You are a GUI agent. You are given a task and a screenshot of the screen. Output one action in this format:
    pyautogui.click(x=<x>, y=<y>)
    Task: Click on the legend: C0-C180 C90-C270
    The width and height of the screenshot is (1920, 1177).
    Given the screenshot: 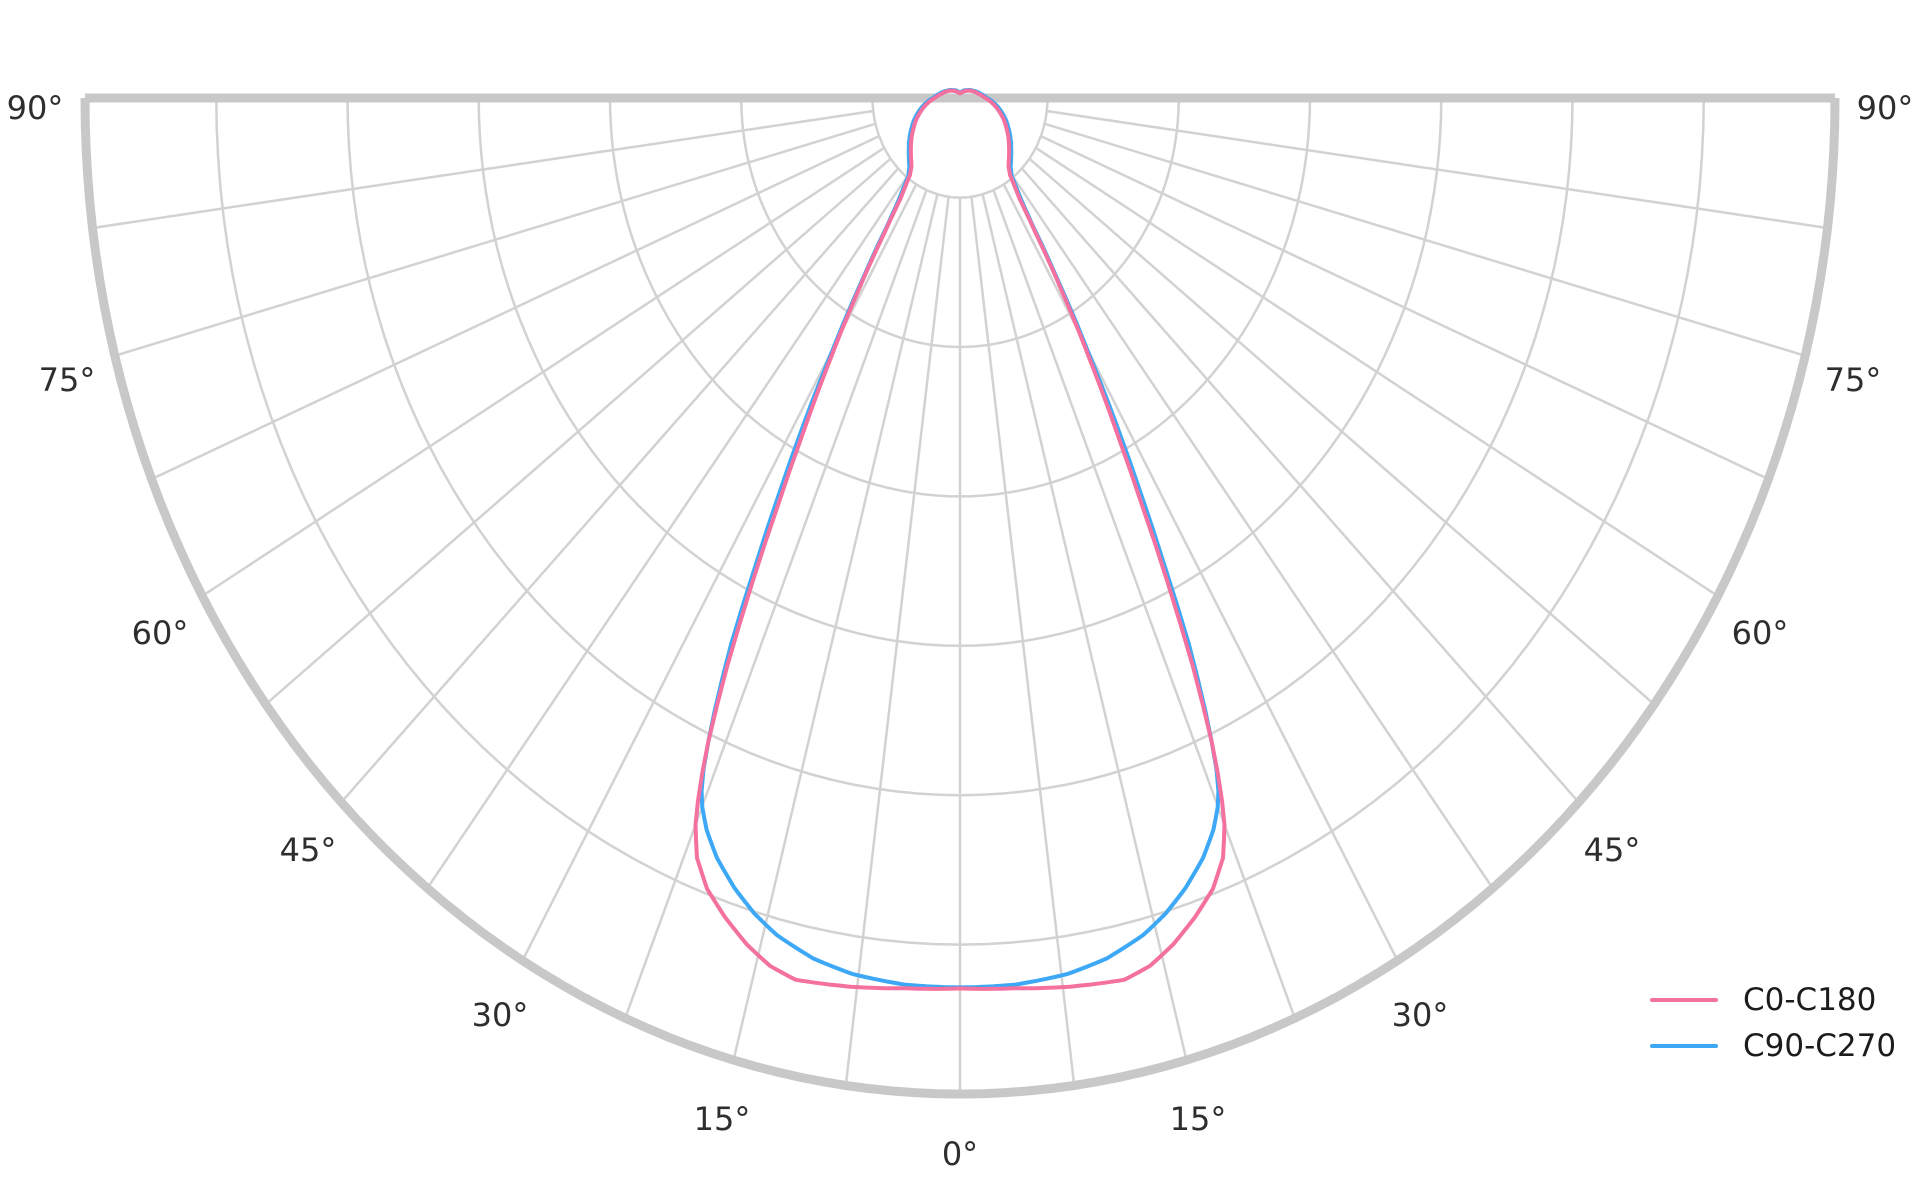 What is the action you would take?
    pyautogui.click(x=1773, y=1023)
    